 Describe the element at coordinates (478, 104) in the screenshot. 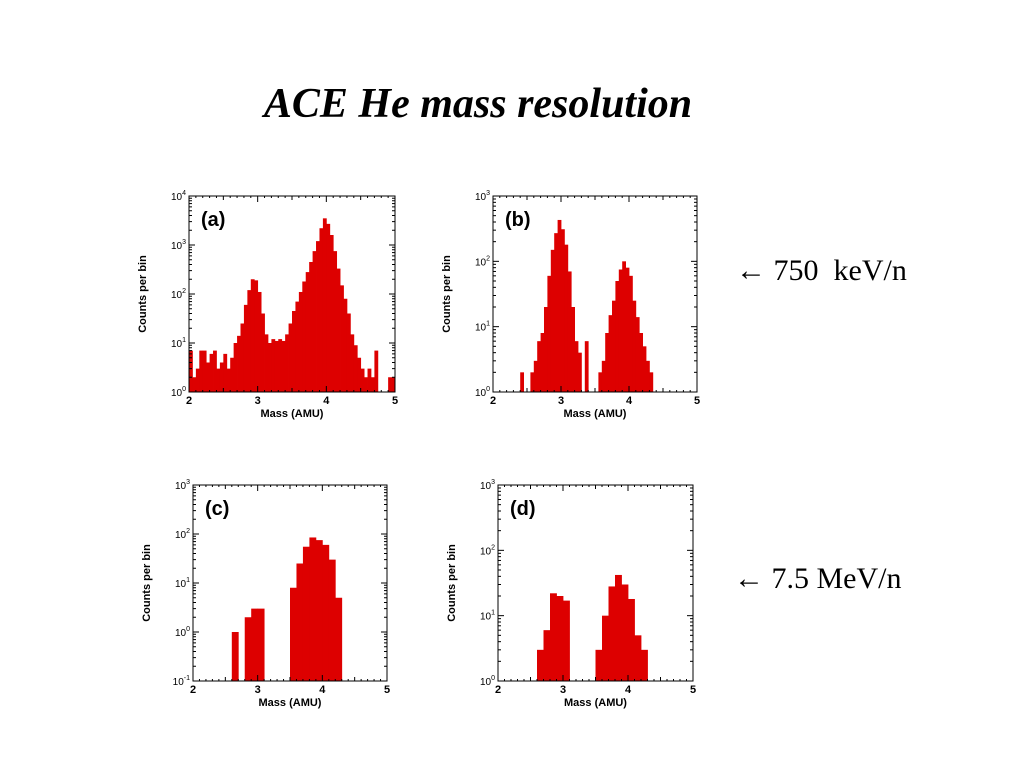

I see `slide-title: ACE He mass resolution` at that location.